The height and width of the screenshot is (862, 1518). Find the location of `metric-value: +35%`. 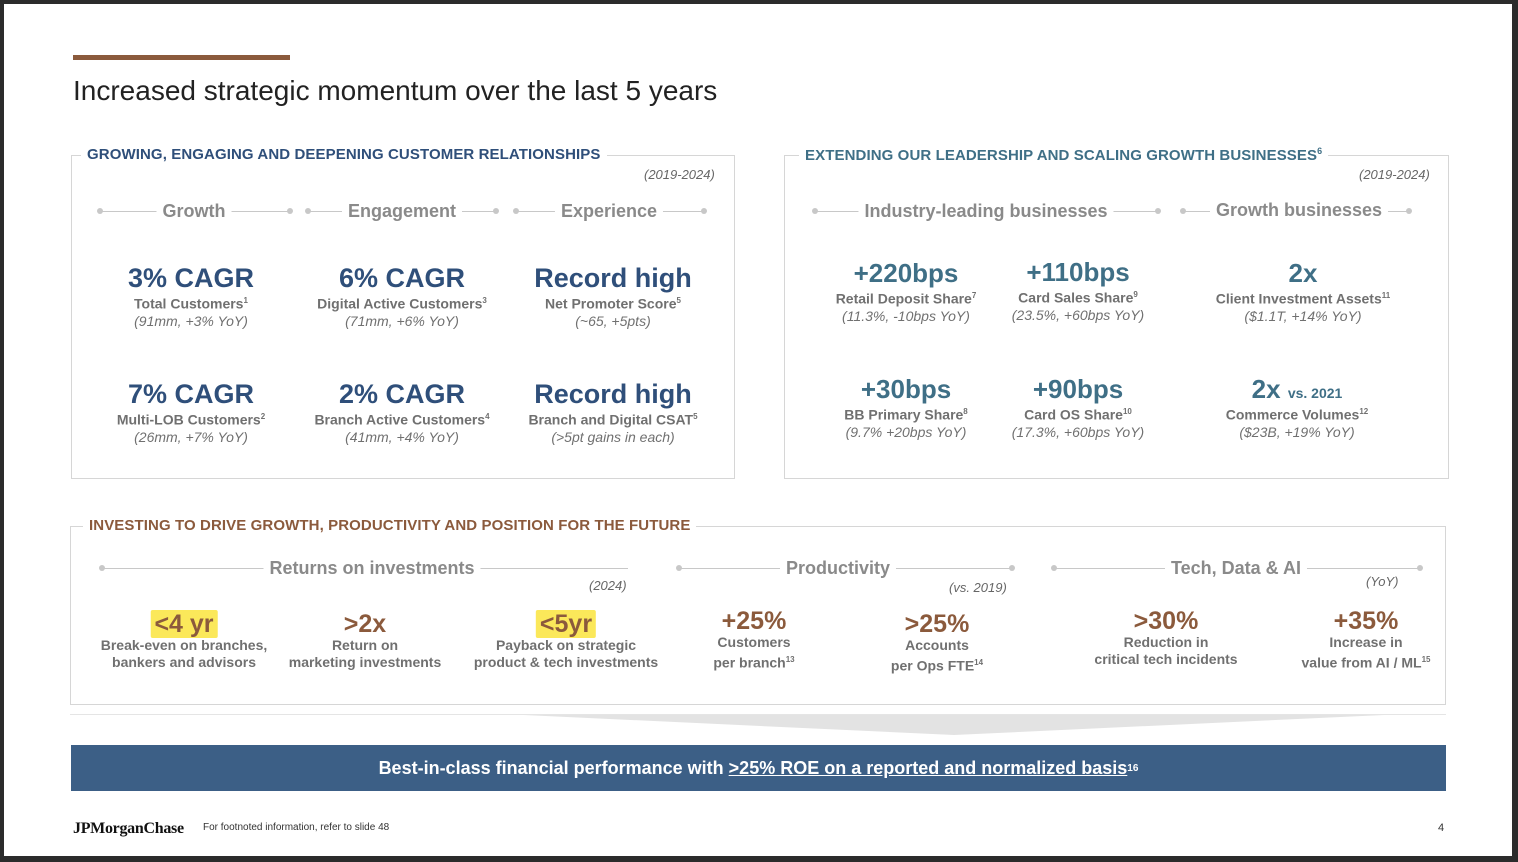

metric-value: +35% is located at coordinates (1366, 621).